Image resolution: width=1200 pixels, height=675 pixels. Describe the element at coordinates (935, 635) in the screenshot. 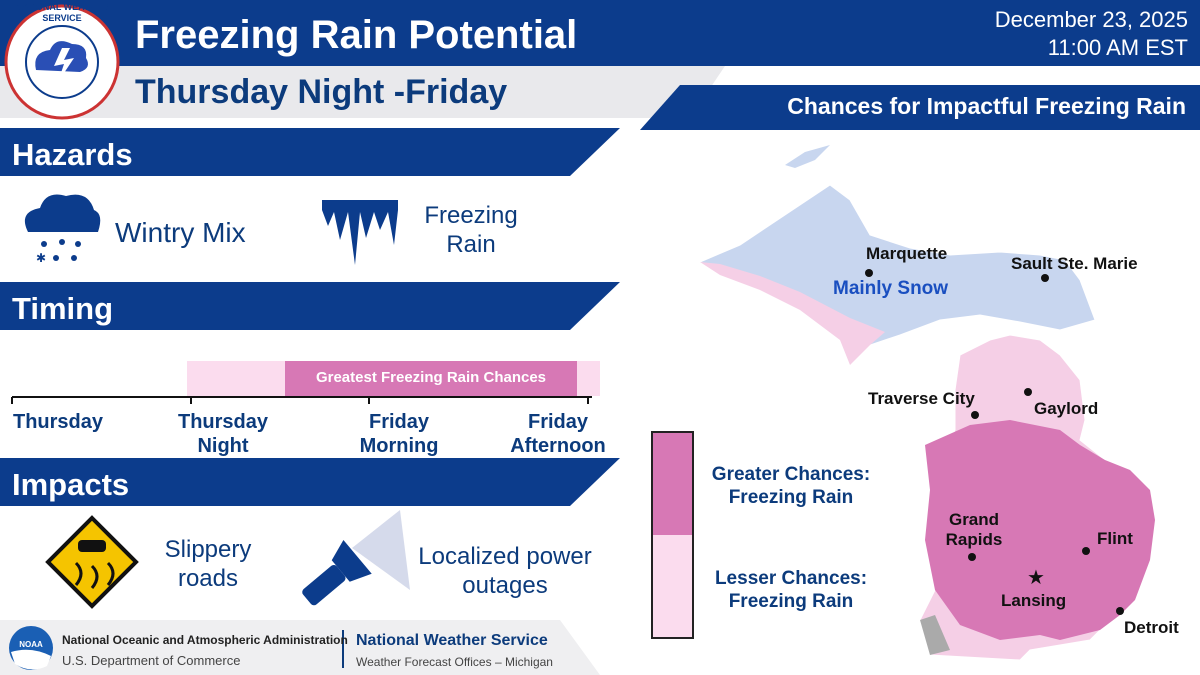

I see `no-data-zone` at that location.